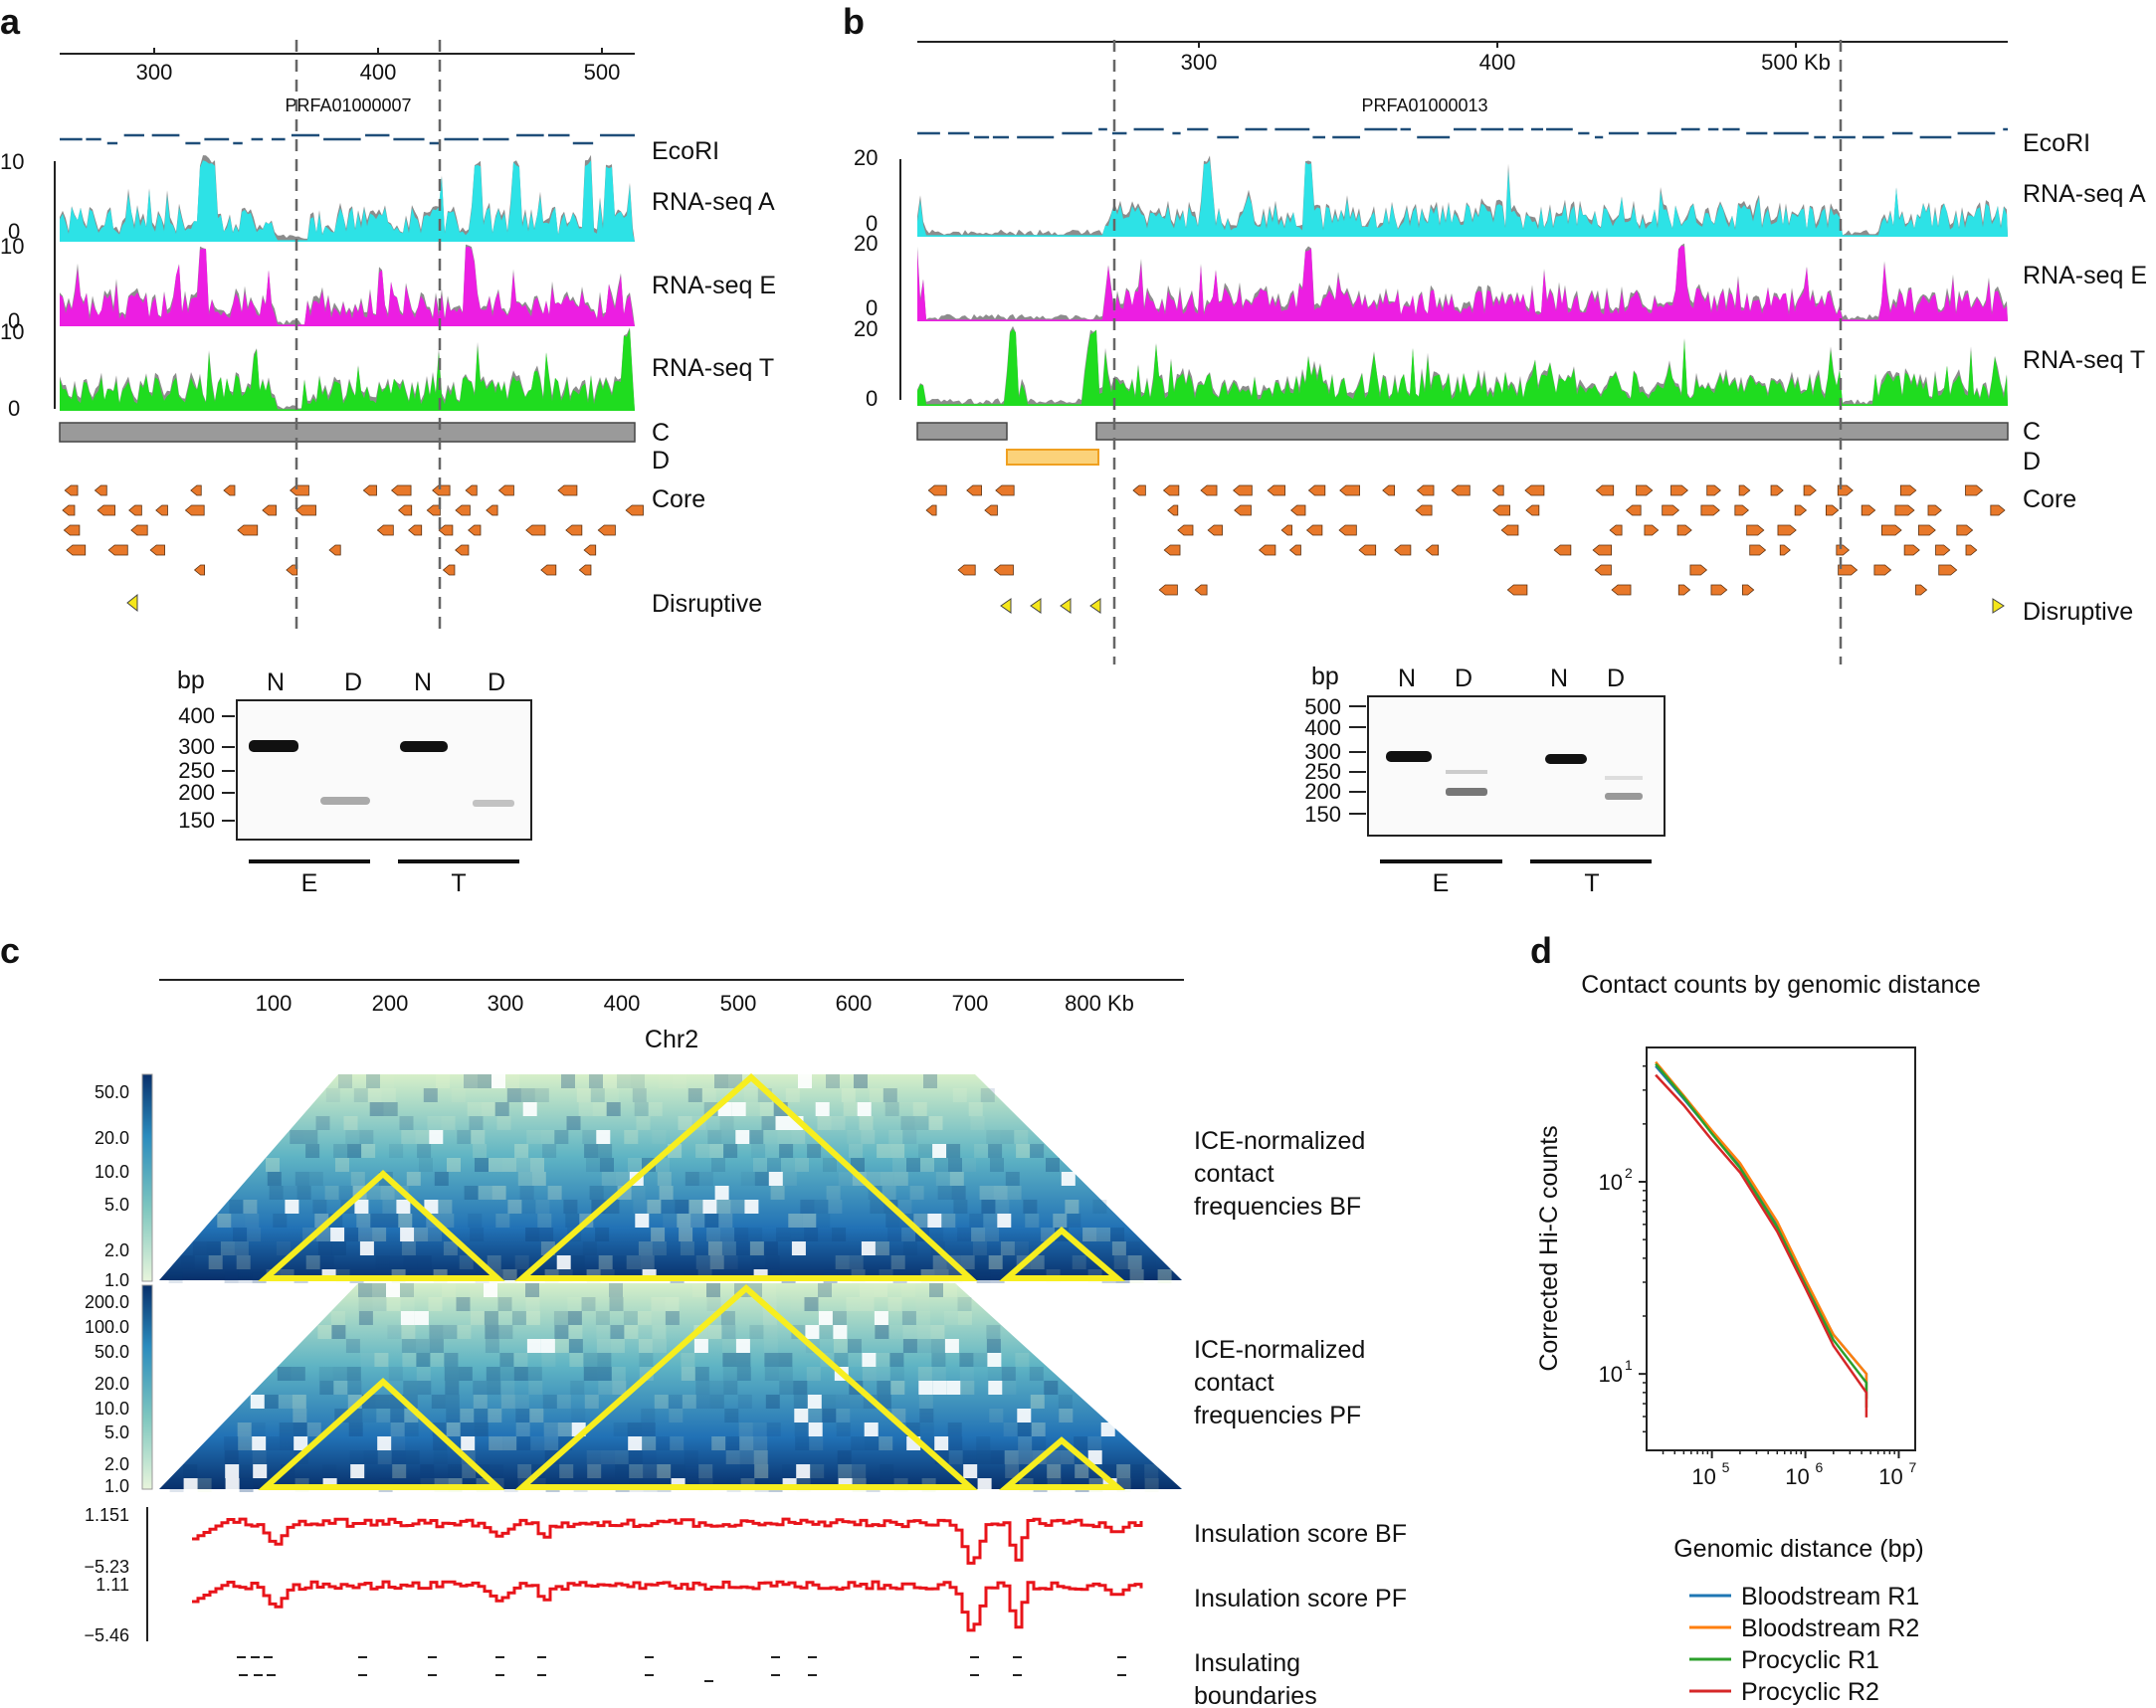 This screenshot has height=1708, width=2156. Describe the element at coordinates (1424, 105) in the screenshot. I see `svg-text: PRFA01000013` at that location.